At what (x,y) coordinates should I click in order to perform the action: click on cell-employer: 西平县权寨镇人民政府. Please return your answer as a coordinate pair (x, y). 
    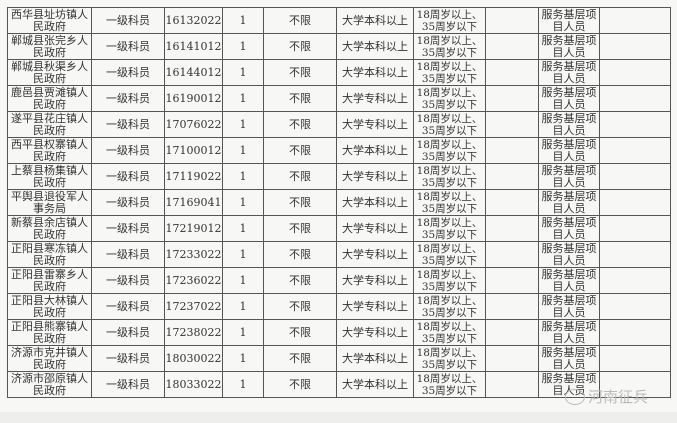
    Looking at the image, I should click on (49, 150).